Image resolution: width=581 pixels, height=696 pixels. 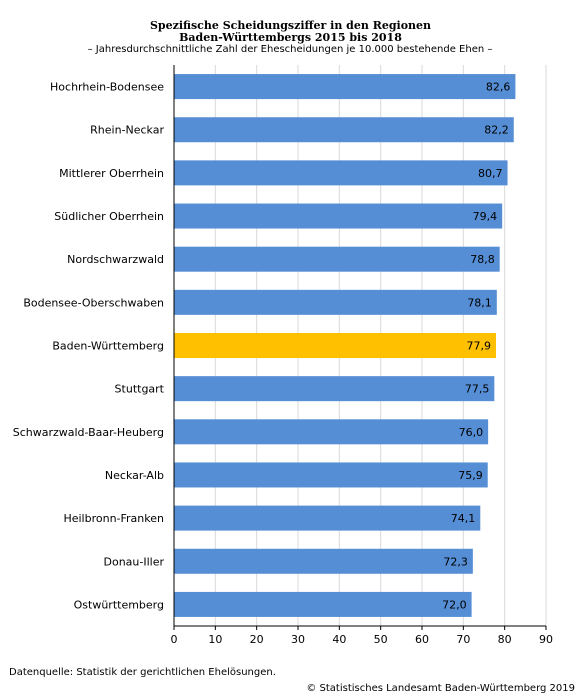 I want to click on category-label: Donau-Iller, so click(x=134, y=561).